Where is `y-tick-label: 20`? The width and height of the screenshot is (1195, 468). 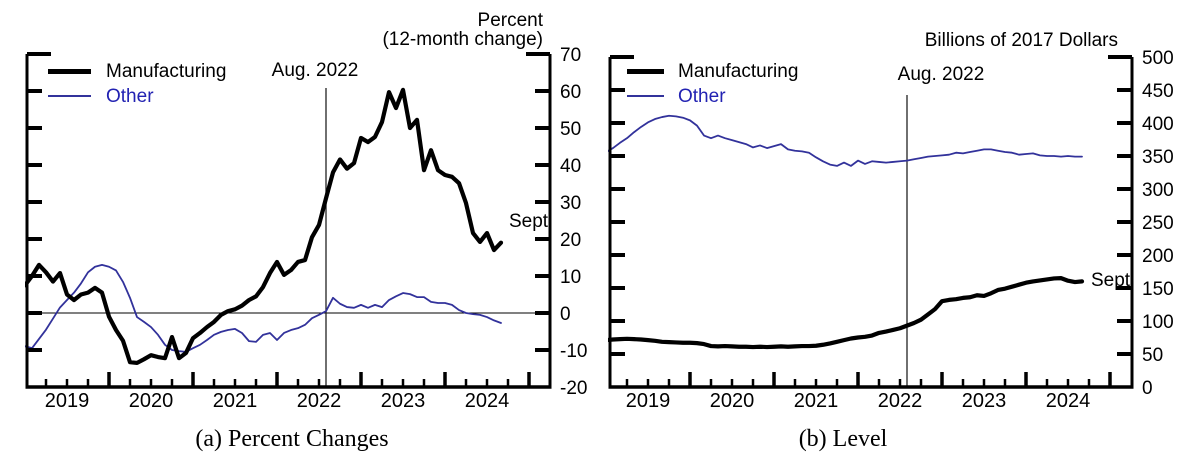 y-tick-label: 20 is located at coordinates (570, 240).